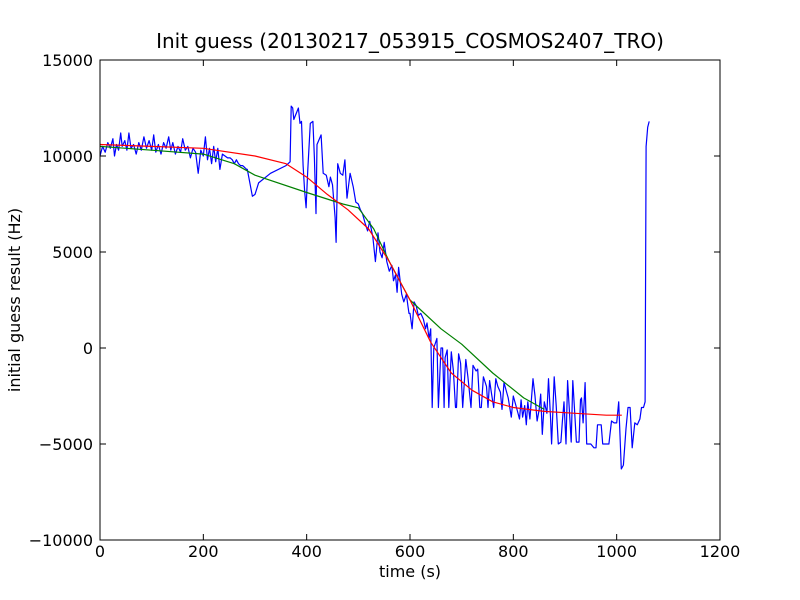  Describe the element at coordinates (306, 551) in the screenshot. I see `x-tick-label: 400` at that location.